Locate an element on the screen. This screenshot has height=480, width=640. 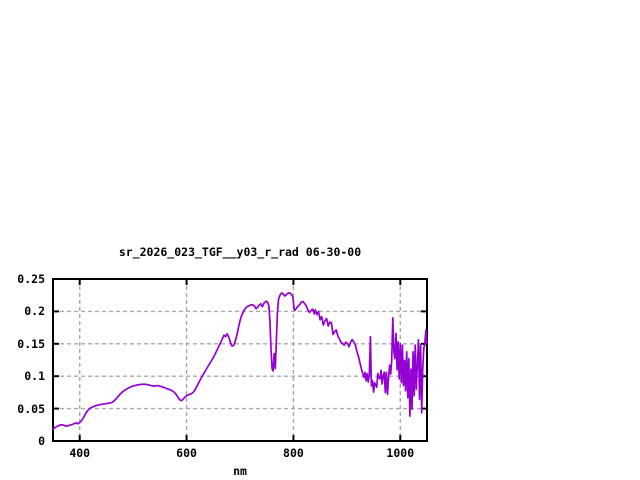
x-tick-label: 400 is located at coordinates (80, 453).